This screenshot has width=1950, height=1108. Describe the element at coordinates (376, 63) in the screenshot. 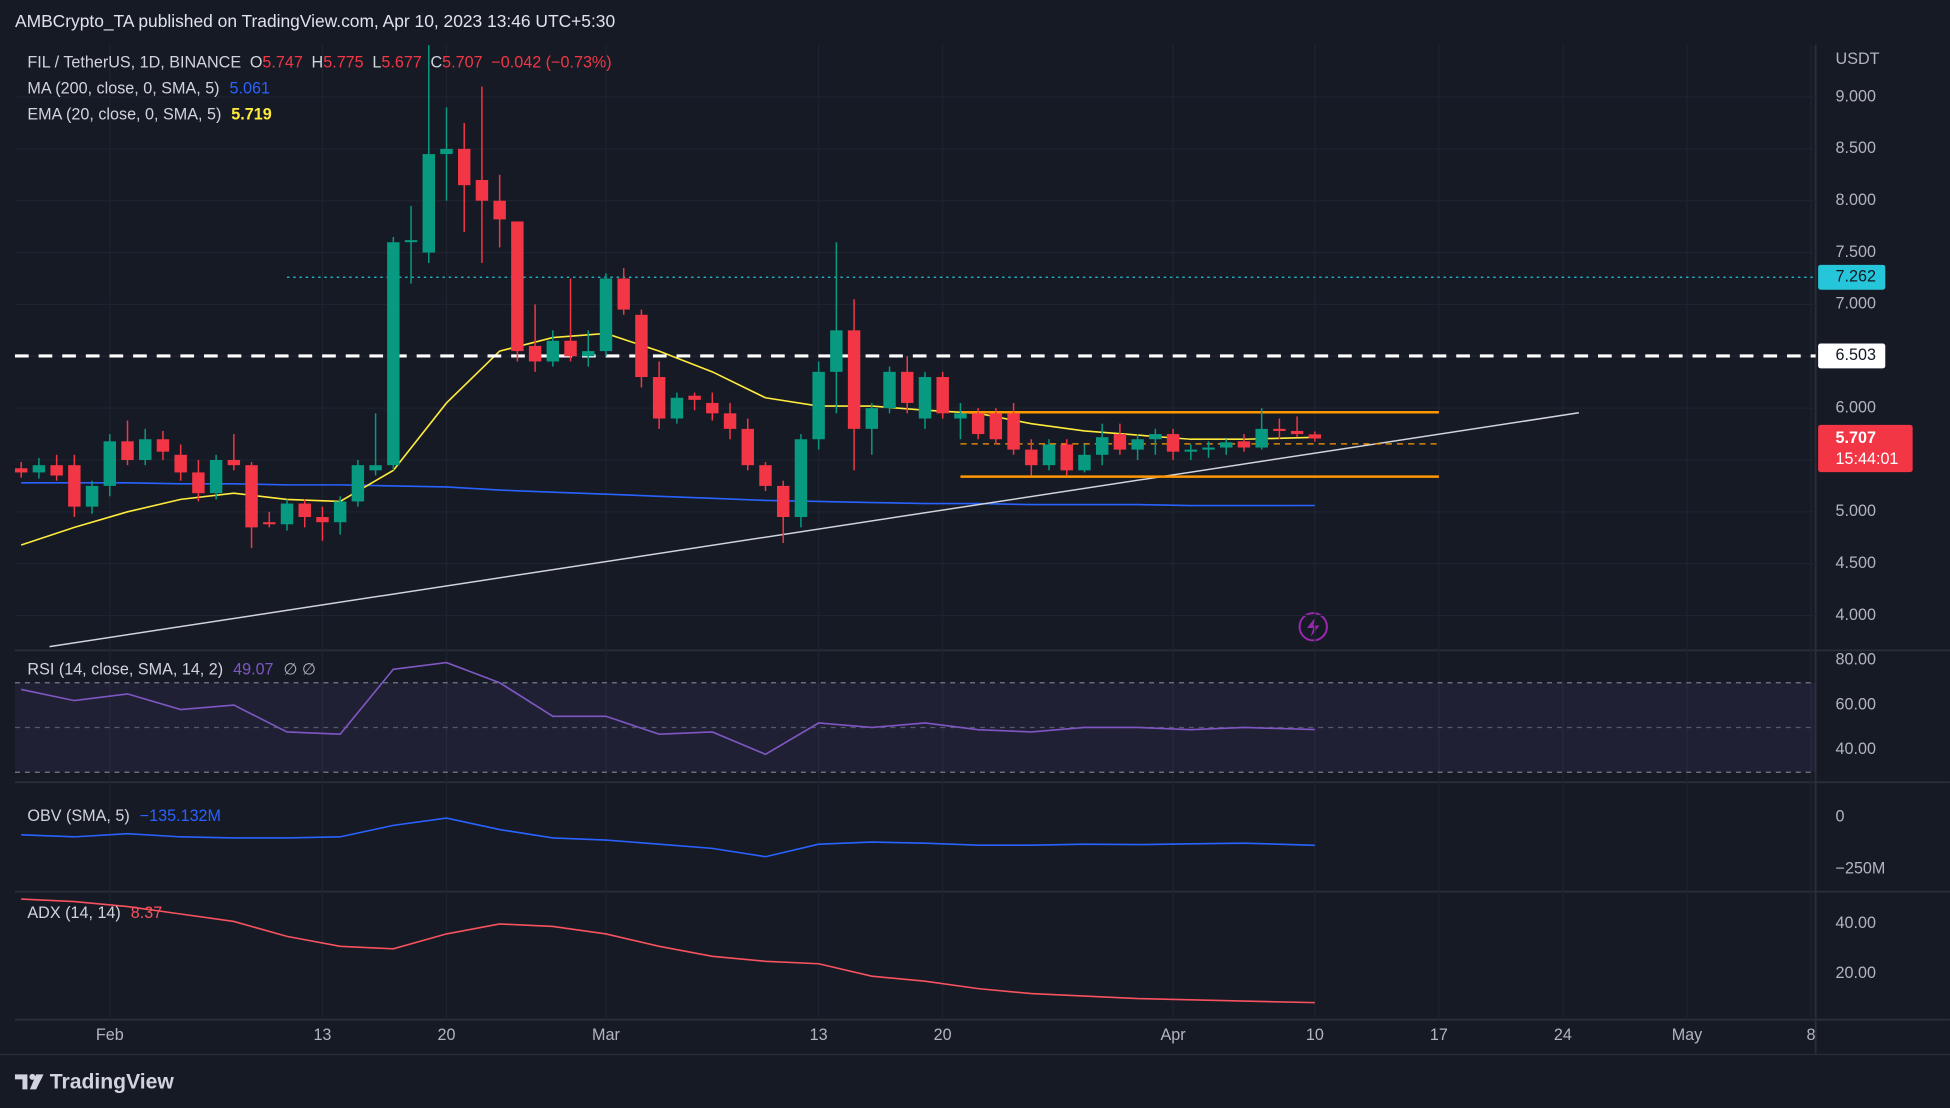

I see `legend-item: L` at that location.